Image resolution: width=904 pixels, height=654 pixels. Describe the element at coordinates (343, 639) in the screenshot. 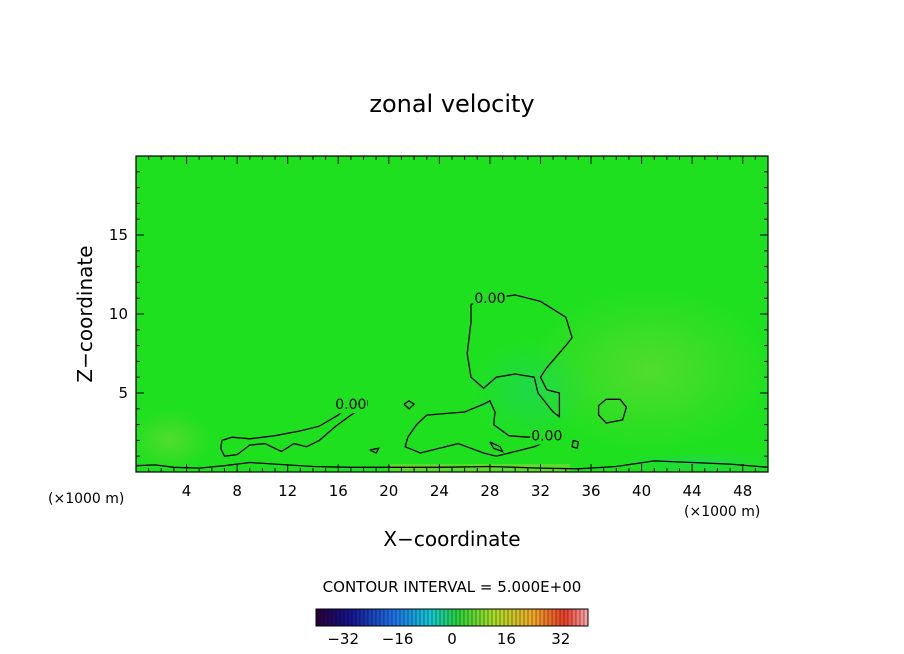

I see `colorbar-tick-label: −32` at that location.